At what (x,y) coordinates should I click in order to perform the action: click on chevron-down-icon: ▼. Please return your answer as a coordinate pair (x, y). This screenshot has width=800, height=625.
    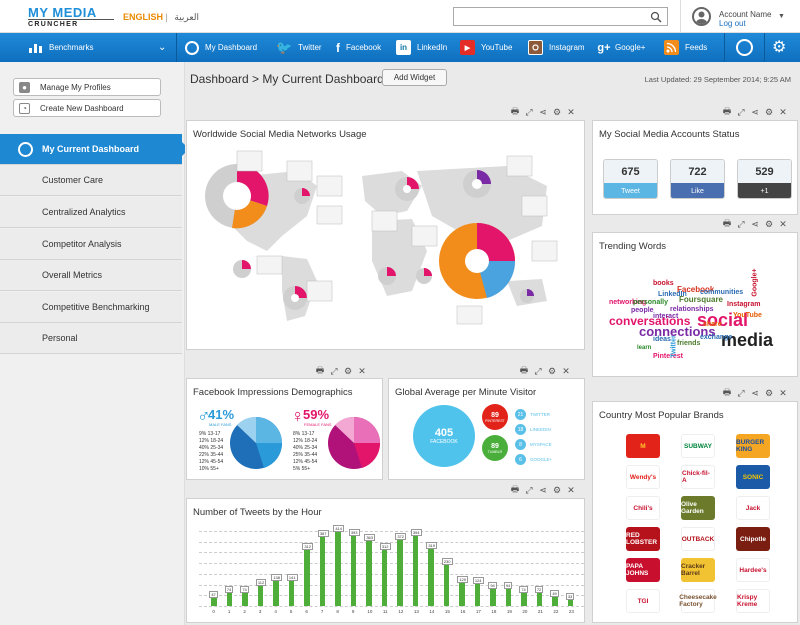
    Looking at the image, I should click on (781, 16).